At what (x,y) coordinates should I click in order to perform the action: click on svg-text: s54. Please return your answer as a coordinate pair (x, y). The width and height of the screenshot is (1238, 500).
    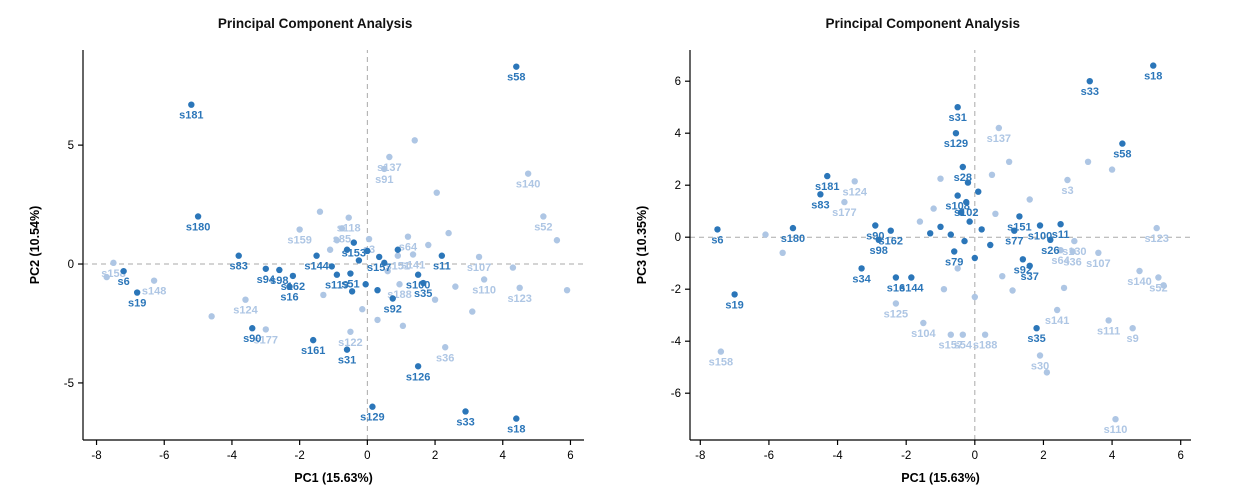
    Looking at the image, I should click on (963, 346).